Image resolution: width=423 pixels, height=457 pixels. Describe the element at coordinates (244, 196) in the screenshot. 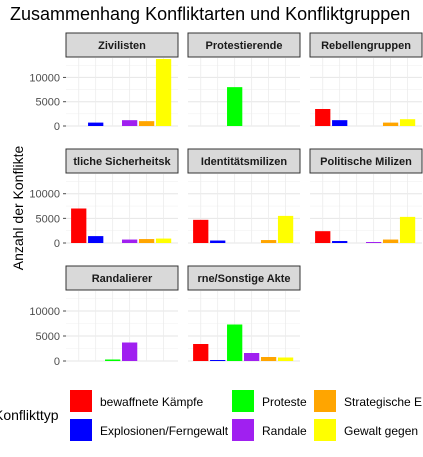

I see `panel-4: Identitätsmilizen` at that location.